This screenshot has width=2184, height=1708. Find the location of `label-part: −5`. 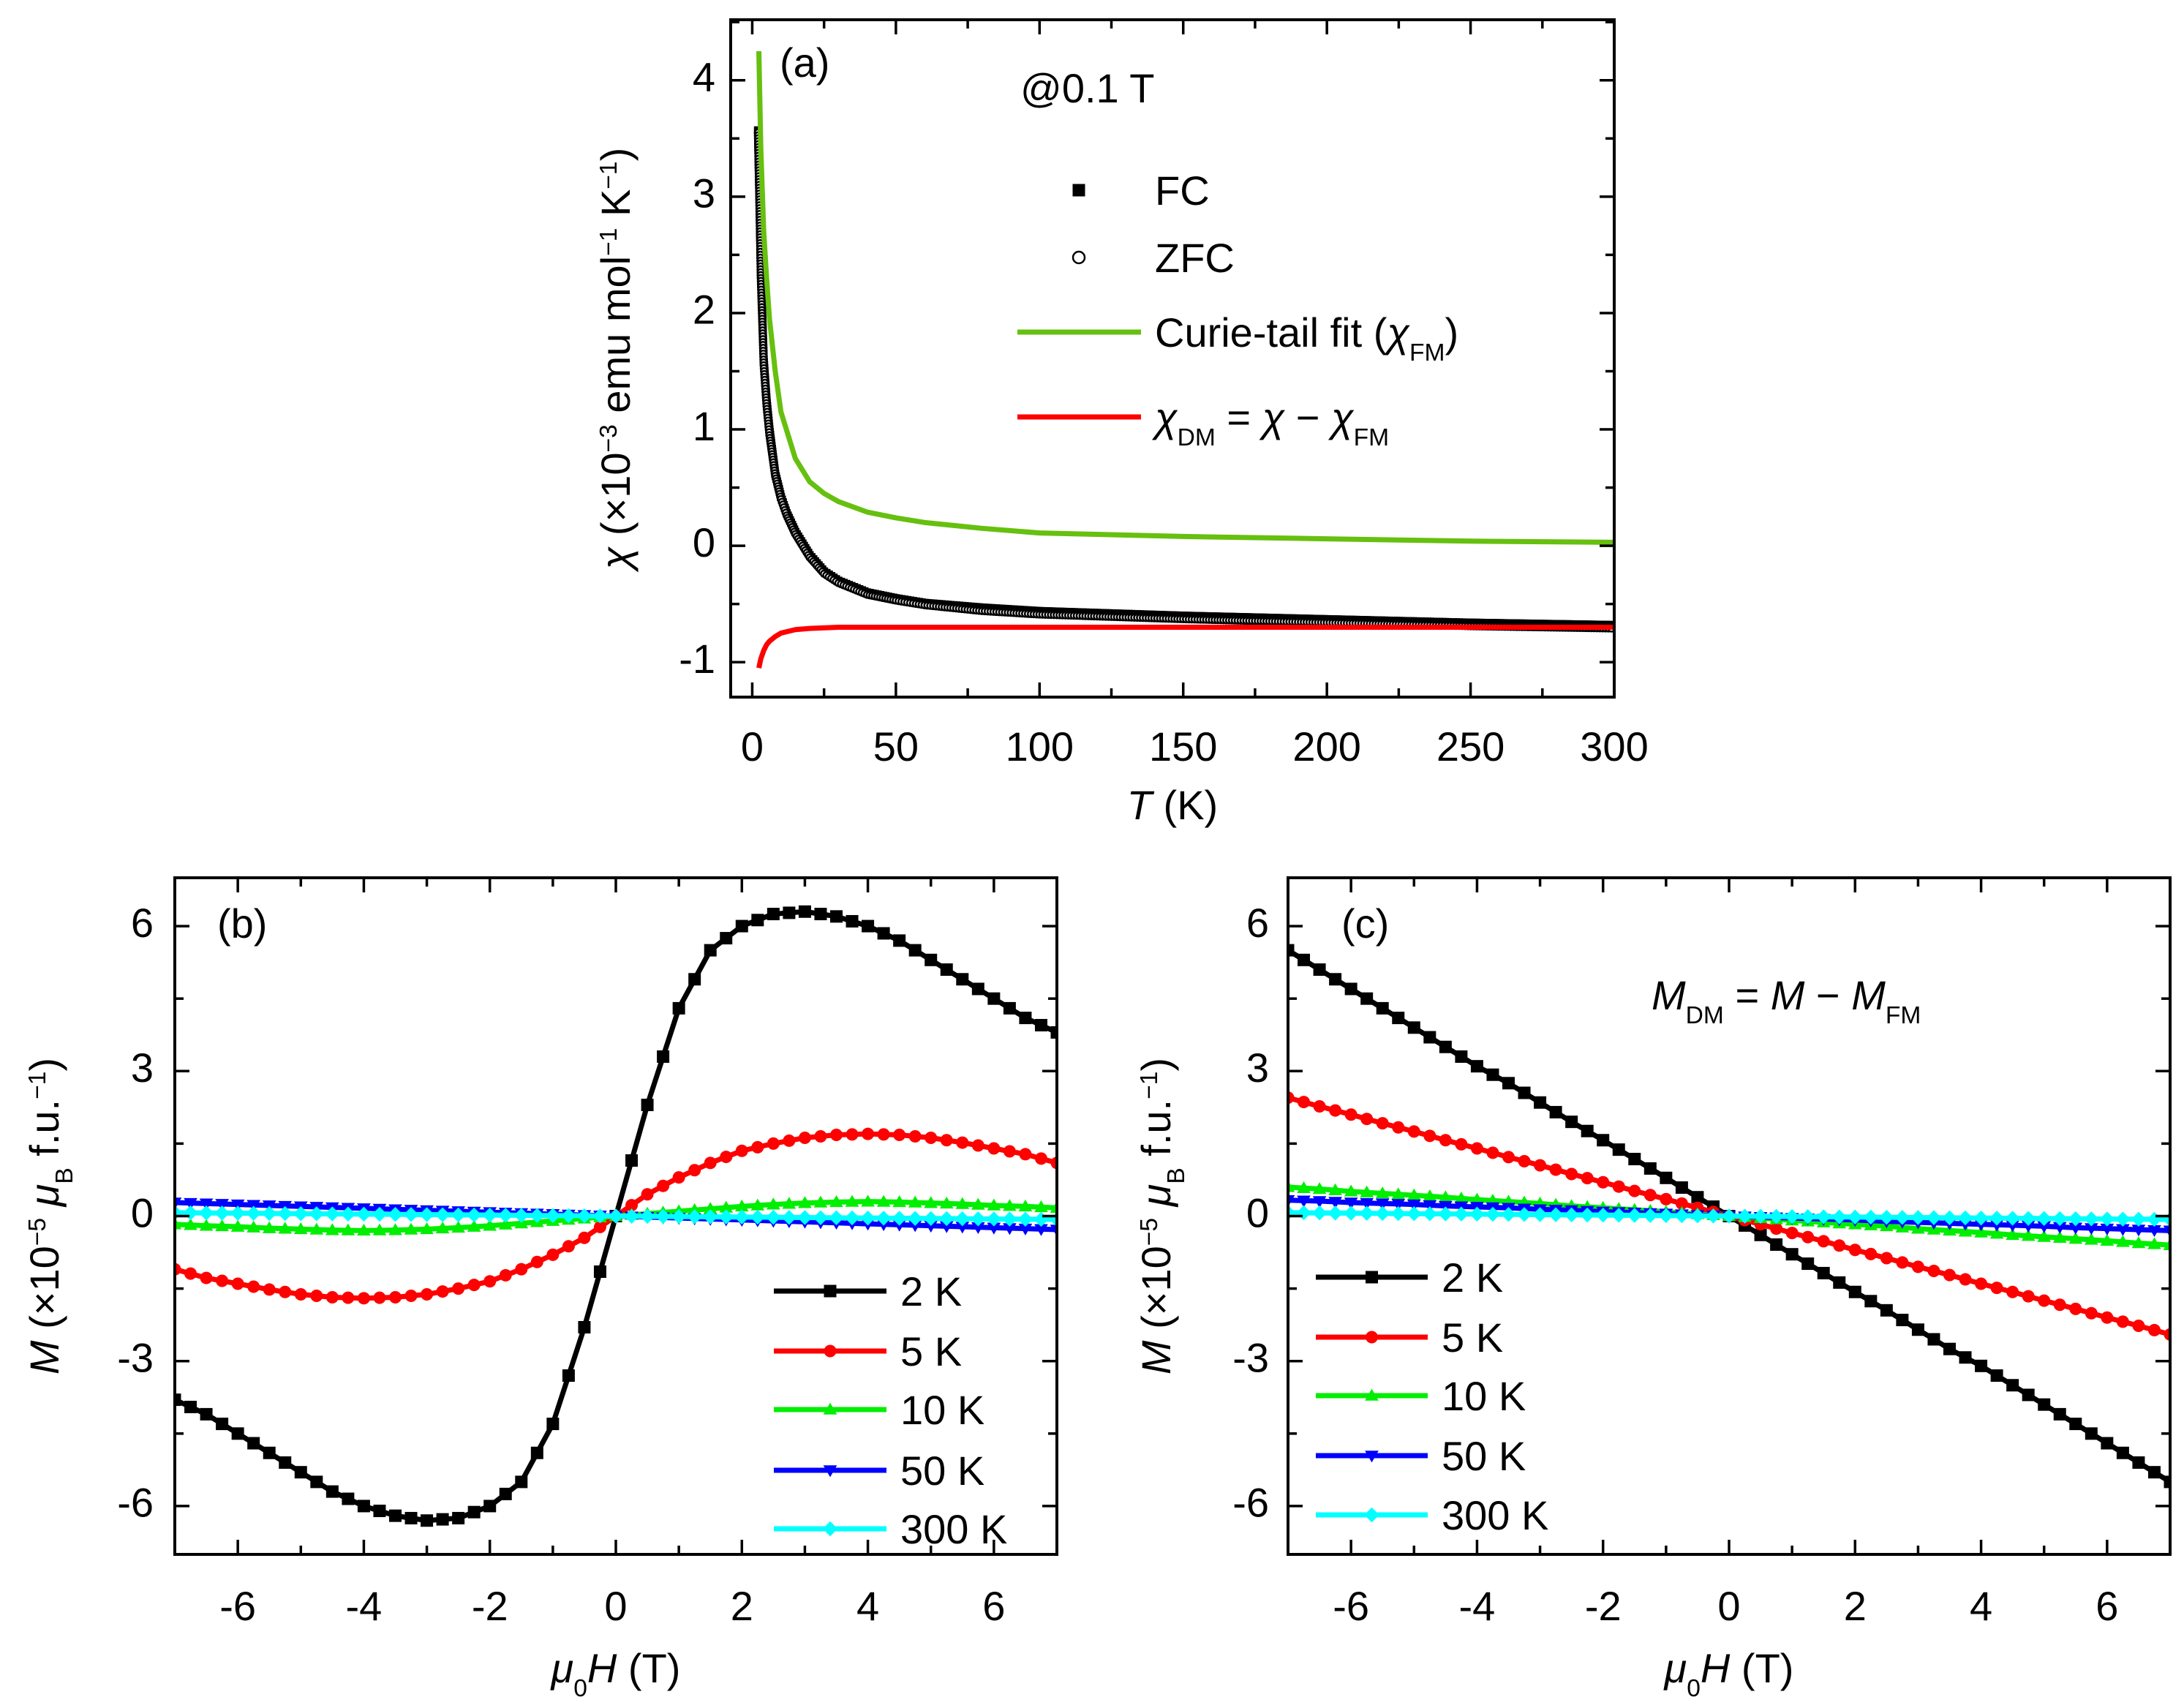

label-part: −5 is located at coordinates (1149, 1232).